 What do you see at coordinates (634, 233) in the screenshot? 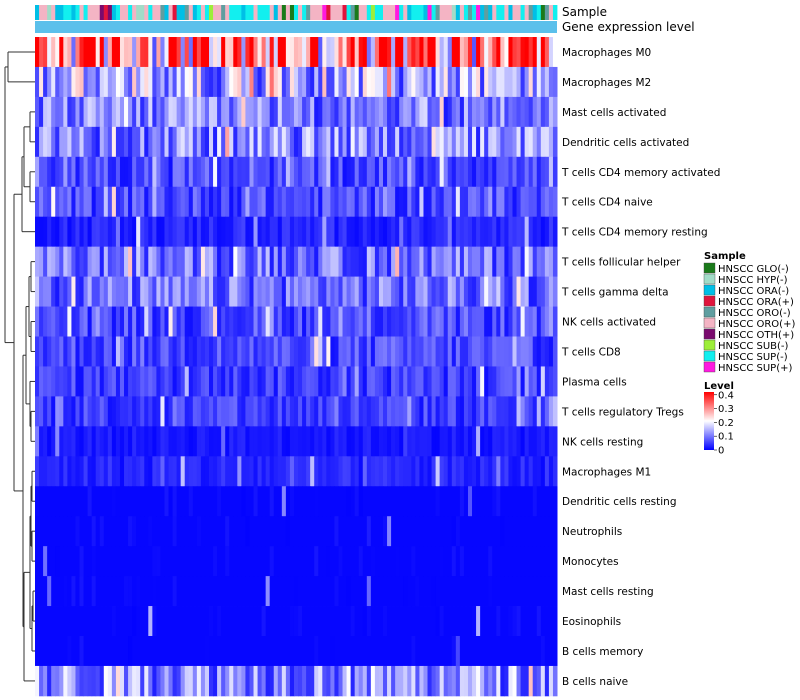
I see `row-label: T cells CD4 memory resting` at bounding box center [634, 233].